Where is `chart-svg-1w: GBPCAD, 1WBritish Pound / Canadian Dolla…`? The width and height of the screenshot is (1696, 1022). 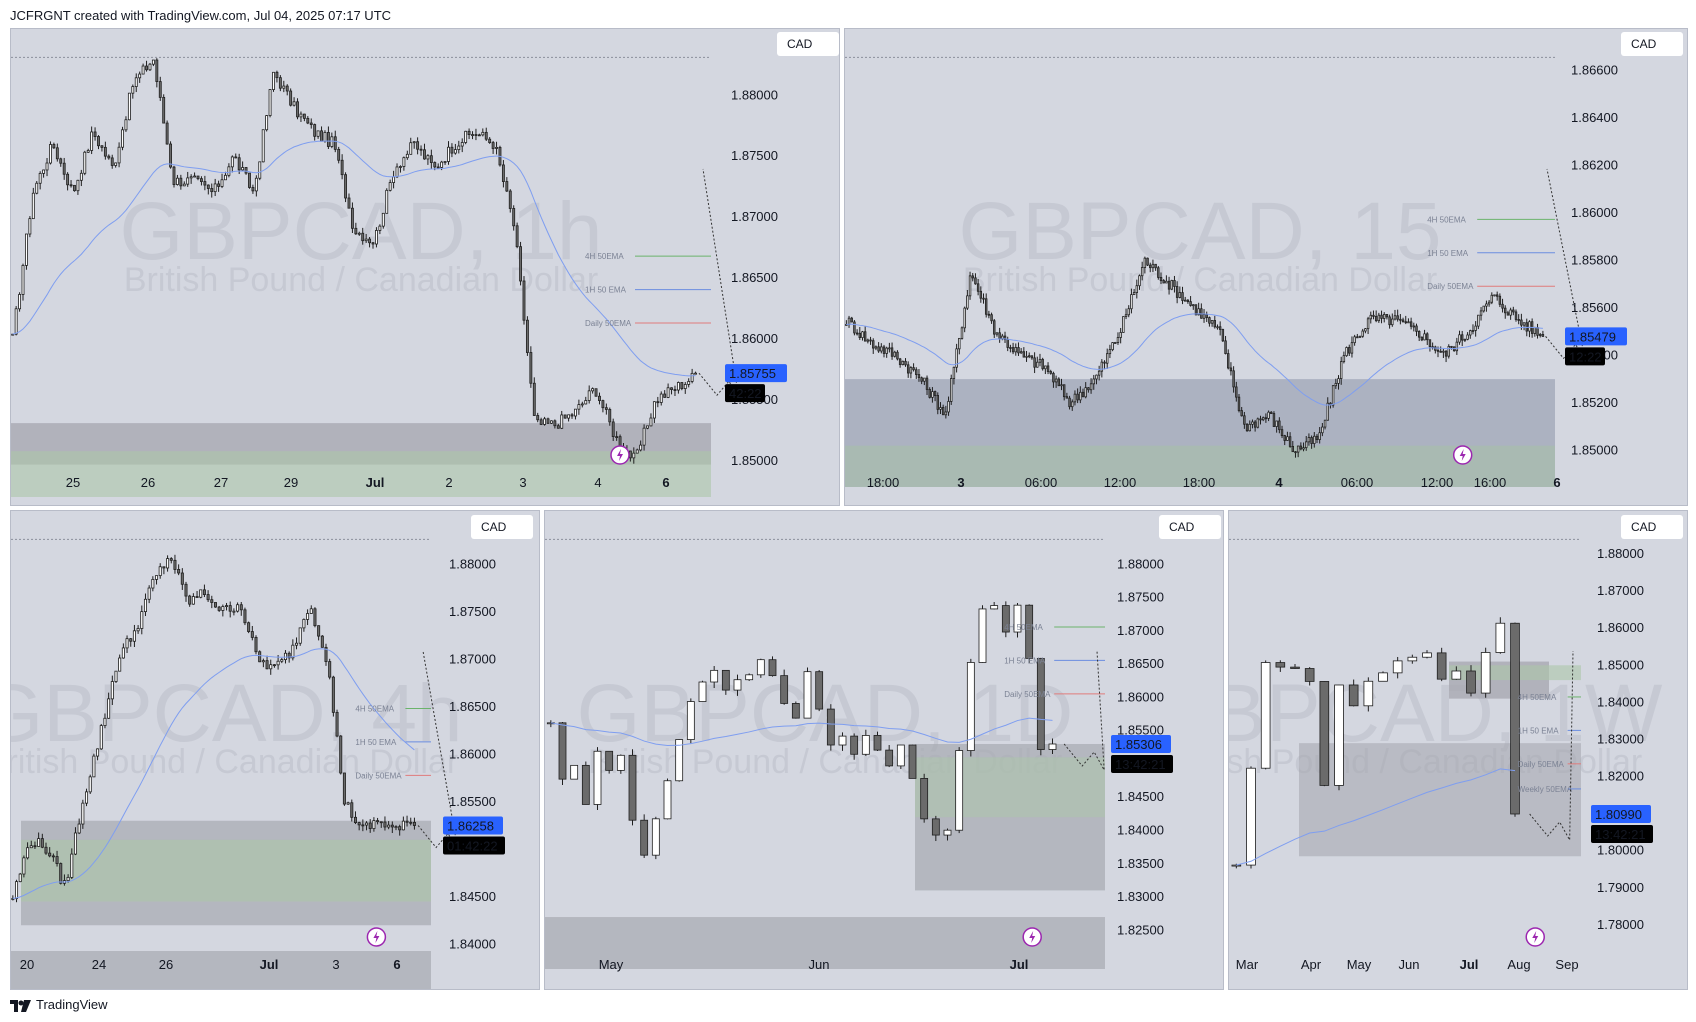
chart-svg-1w: GBPCAD, 1WBritish Pound / Canadian Dolla… is located at coordinates (1458, 750).